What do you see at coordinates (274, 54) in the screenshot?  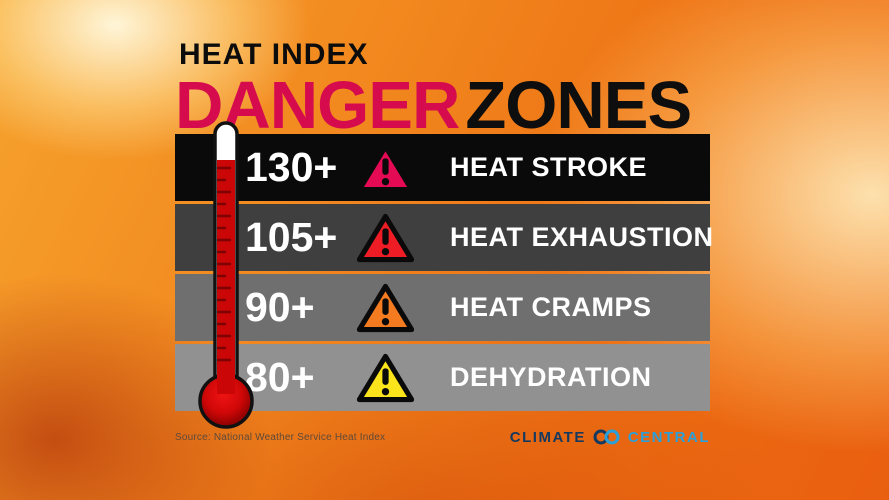 I see `title-kicker: HEAT INDEX` at bounding box center [274, 54].